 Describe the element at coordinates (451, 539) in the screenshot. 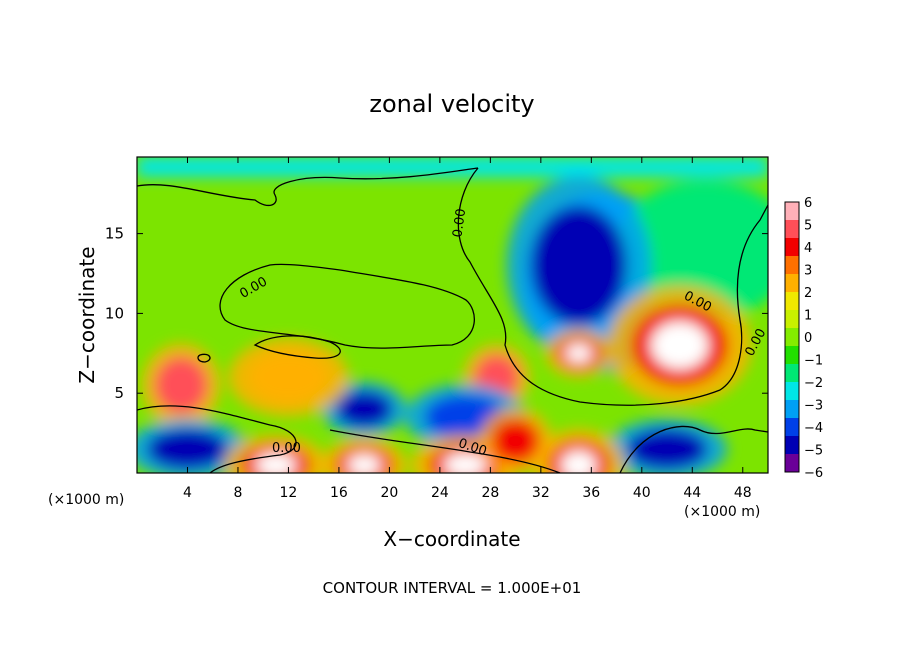

I see `x-axis-label: X−coordinate` at that location.